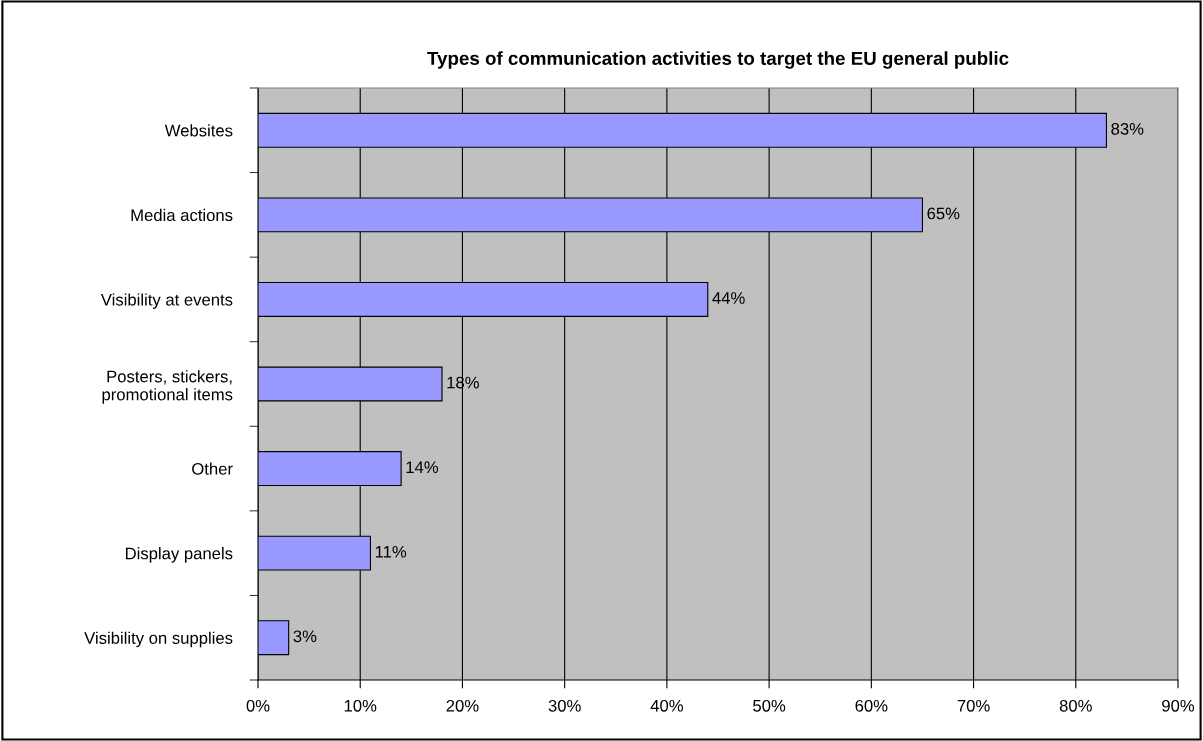 This screenshot has width=1203, height=741. I want to click on x-tick-label: 0%, so click(258, 705).